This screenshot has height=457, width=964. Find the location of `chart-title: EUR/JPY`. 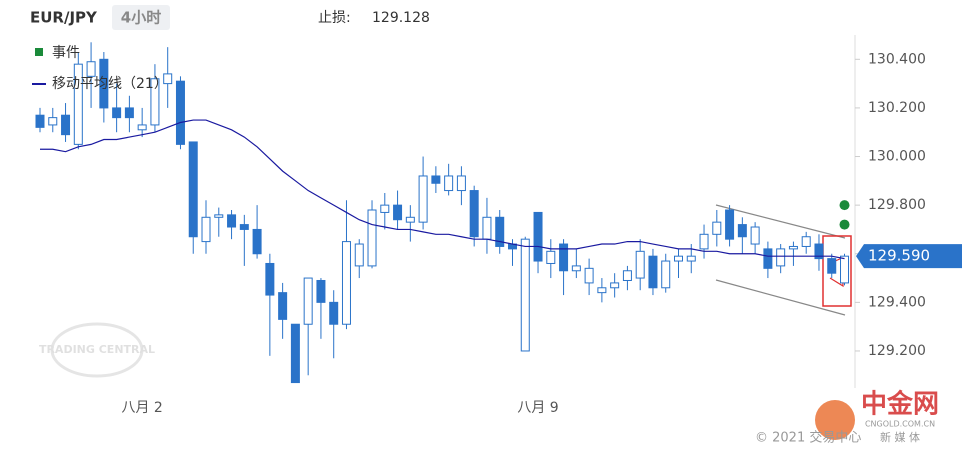

chart-title: EUR/JPY is located at coordinates (64, 18).